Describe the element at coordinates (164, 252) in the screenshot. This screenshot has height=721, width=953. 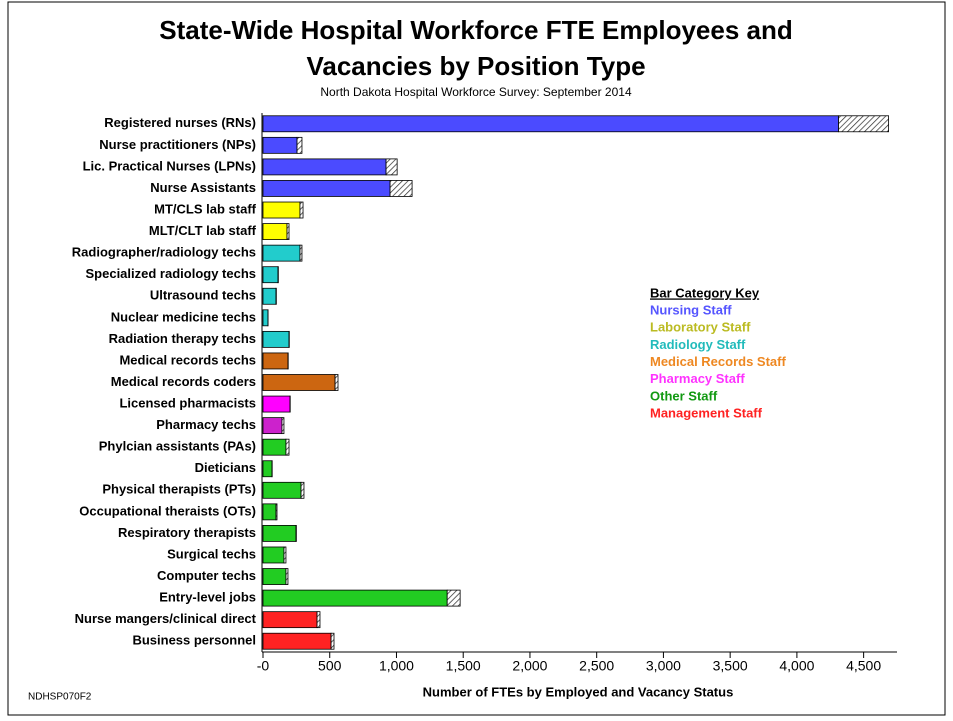
I see `y-tick-label: Radiographer/radiology techs` at that location.